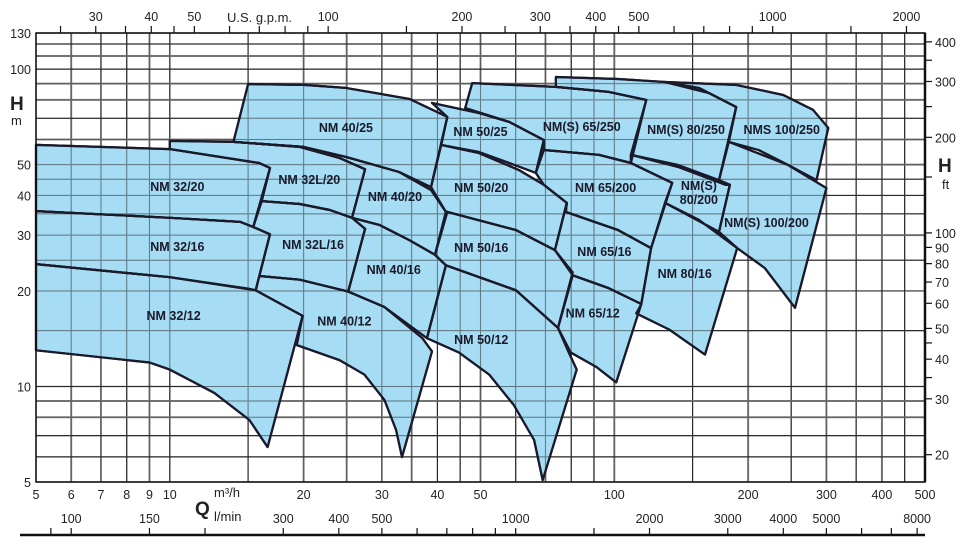 This screenshot has height=547, width=967. Describe the element at coordinates (462, 17) in the screenshot. I see `top-tick-label: 200` at that location.